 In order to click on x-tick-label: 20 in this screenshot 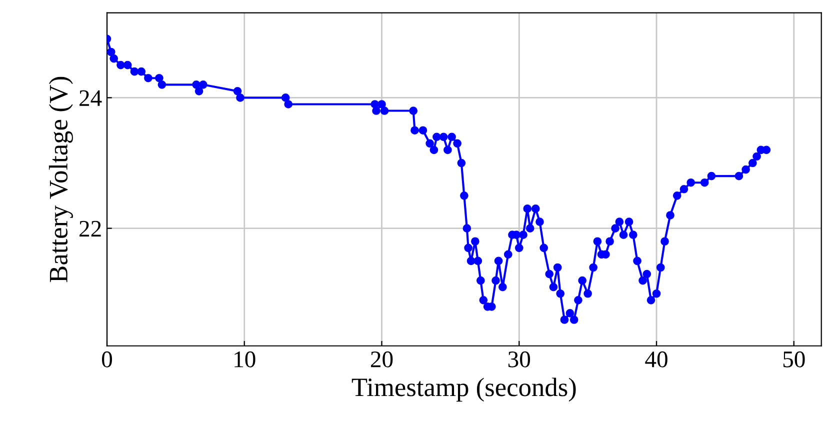, I will do `click(381, 359)`.